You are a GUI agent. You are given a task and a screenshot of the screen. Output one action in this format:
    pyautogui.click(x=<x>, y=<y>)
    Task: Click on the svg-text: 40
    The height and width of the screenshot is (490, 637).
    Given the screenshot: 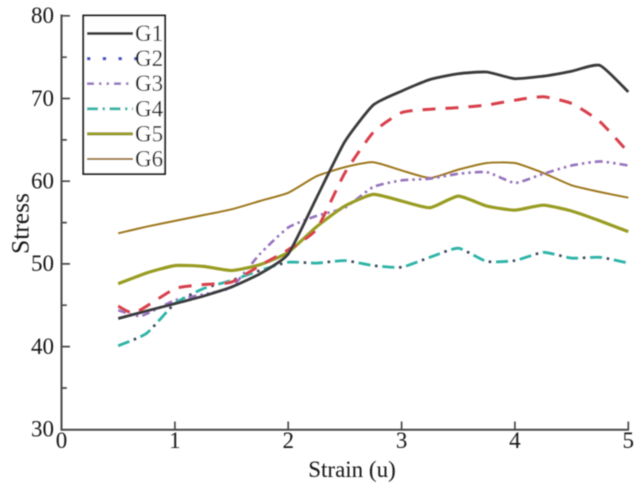 What is the action you would take?
    pyautogui.click(x=42, y=346)
    